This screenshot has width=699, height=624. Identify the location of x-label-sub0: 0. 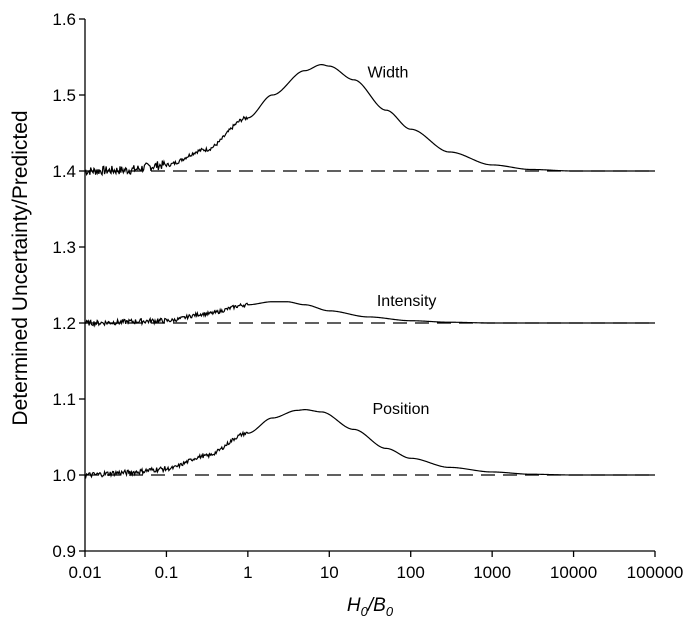
(365, 611).